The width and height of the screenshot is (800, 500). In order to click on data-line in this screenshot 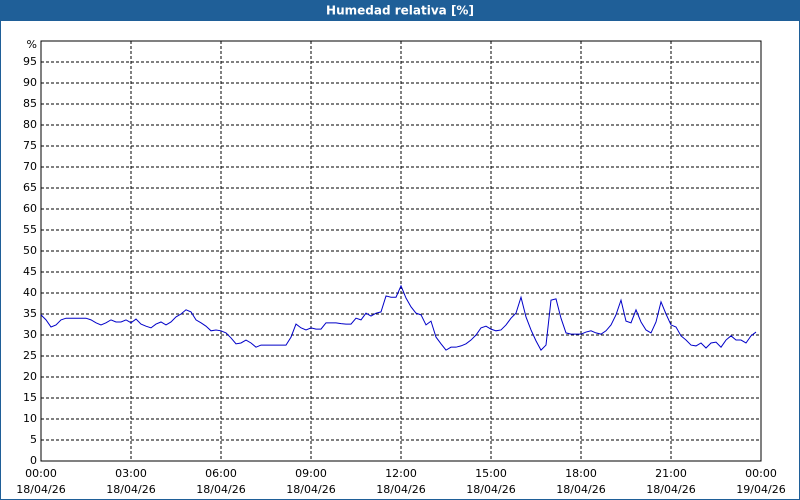, I will do `click(398, 317)`.